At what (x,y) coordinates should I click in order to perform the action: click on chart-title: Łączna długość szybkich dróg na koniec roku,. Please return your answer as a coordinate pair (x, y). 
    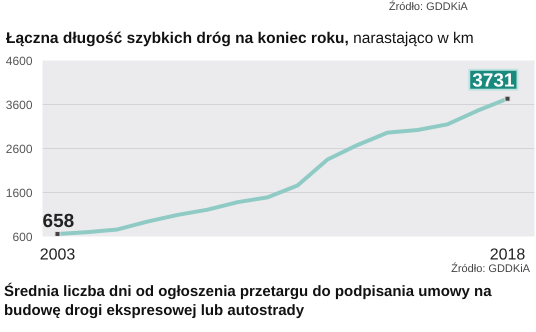
    Looking at the image, I should click on (177, 38).